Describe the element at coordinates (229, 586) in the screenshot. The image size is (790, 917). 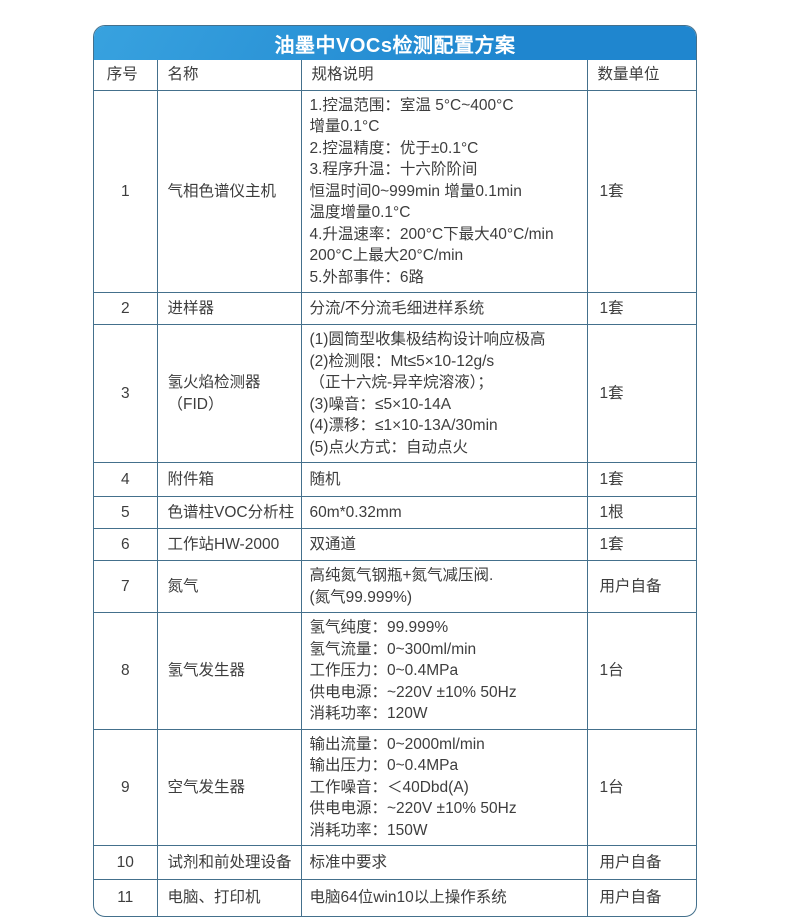
I see `item-name-cell: 氮气` at that location.